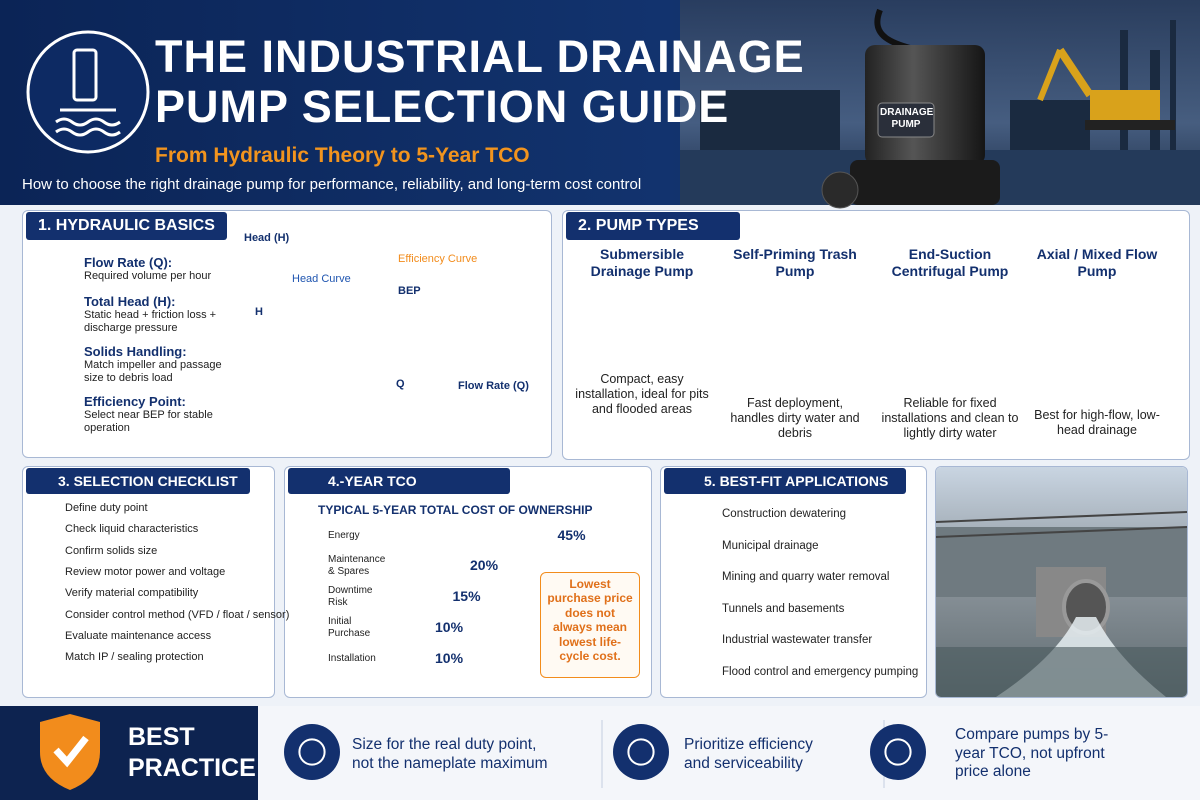 The height and width of the screenshot is (800, 1200). I want to click on checklist-item: Define duty point, so click(106, 508).